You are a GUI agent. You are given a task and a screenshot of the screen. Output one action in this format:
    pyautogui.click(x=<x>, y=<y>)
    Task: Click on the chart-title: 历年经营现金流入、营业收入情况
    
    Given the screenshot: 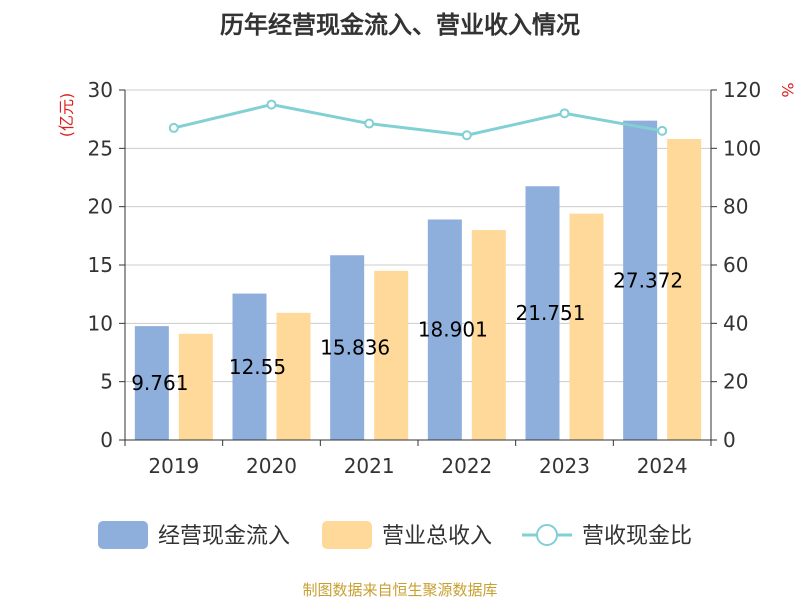 What is the action you would take?
    pyautogui.click(x=400, y=25)
    